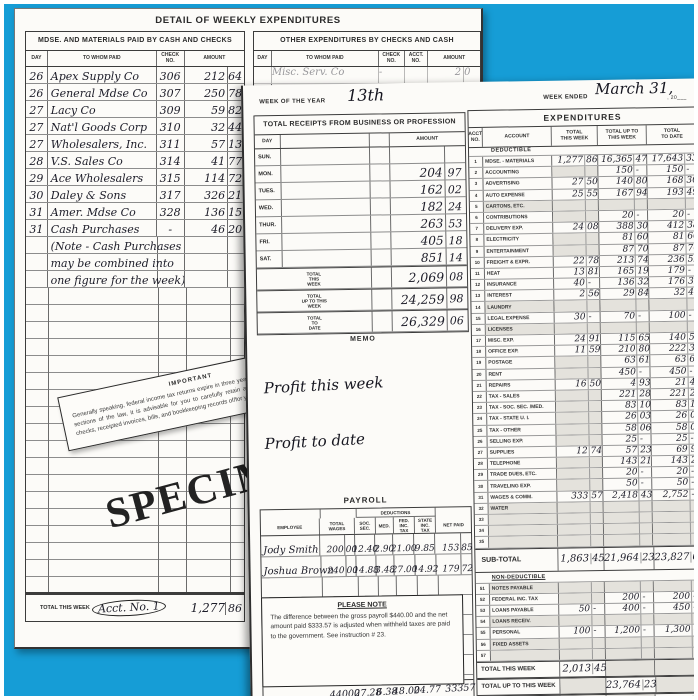 Image resolution: width=698 pixels, height=700 pixels. Describe the element at coordinates (37, 58) in the screenshot. I see `col-day: DAY` at that location.